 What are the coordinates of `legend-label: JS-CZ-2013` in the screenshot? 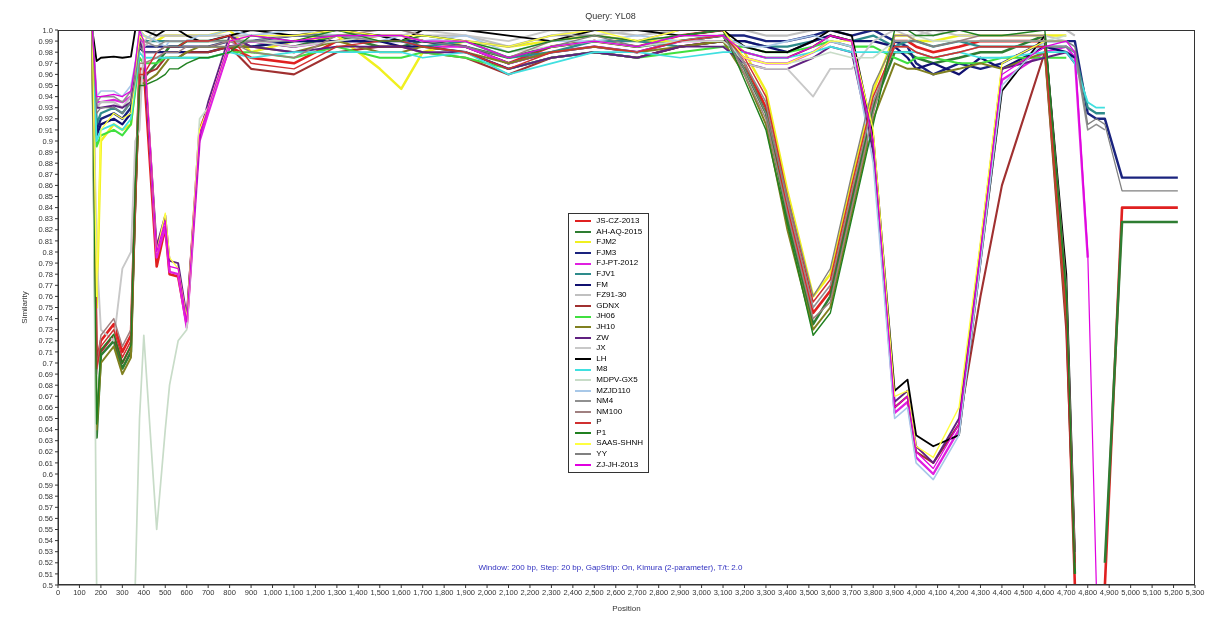 It's located at (618, 221).